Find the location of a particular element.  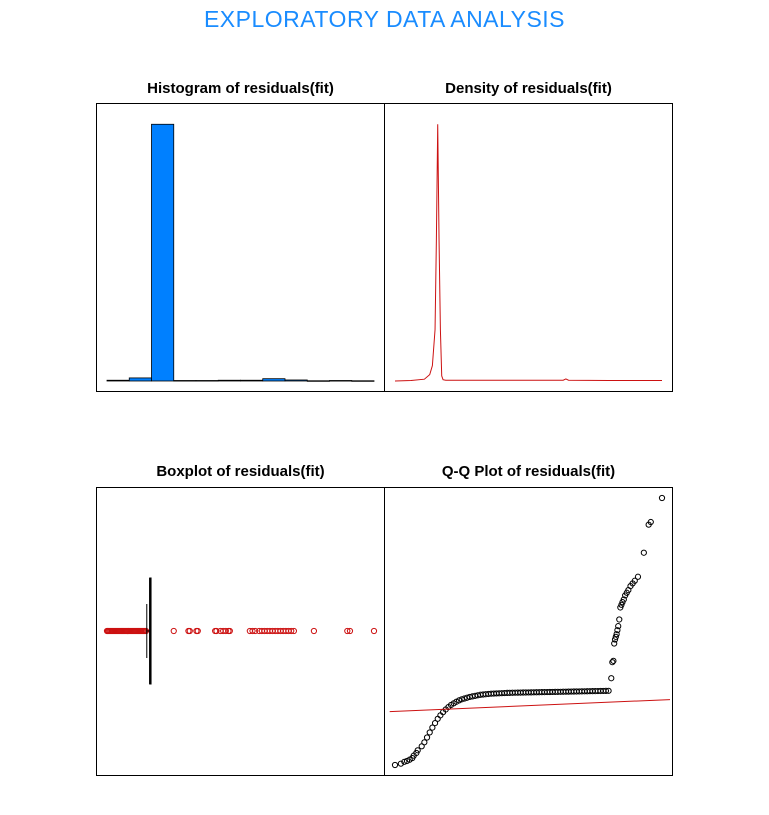

histogram-title: Histogram of residuals(fit) is located at coordinates (240, 88).